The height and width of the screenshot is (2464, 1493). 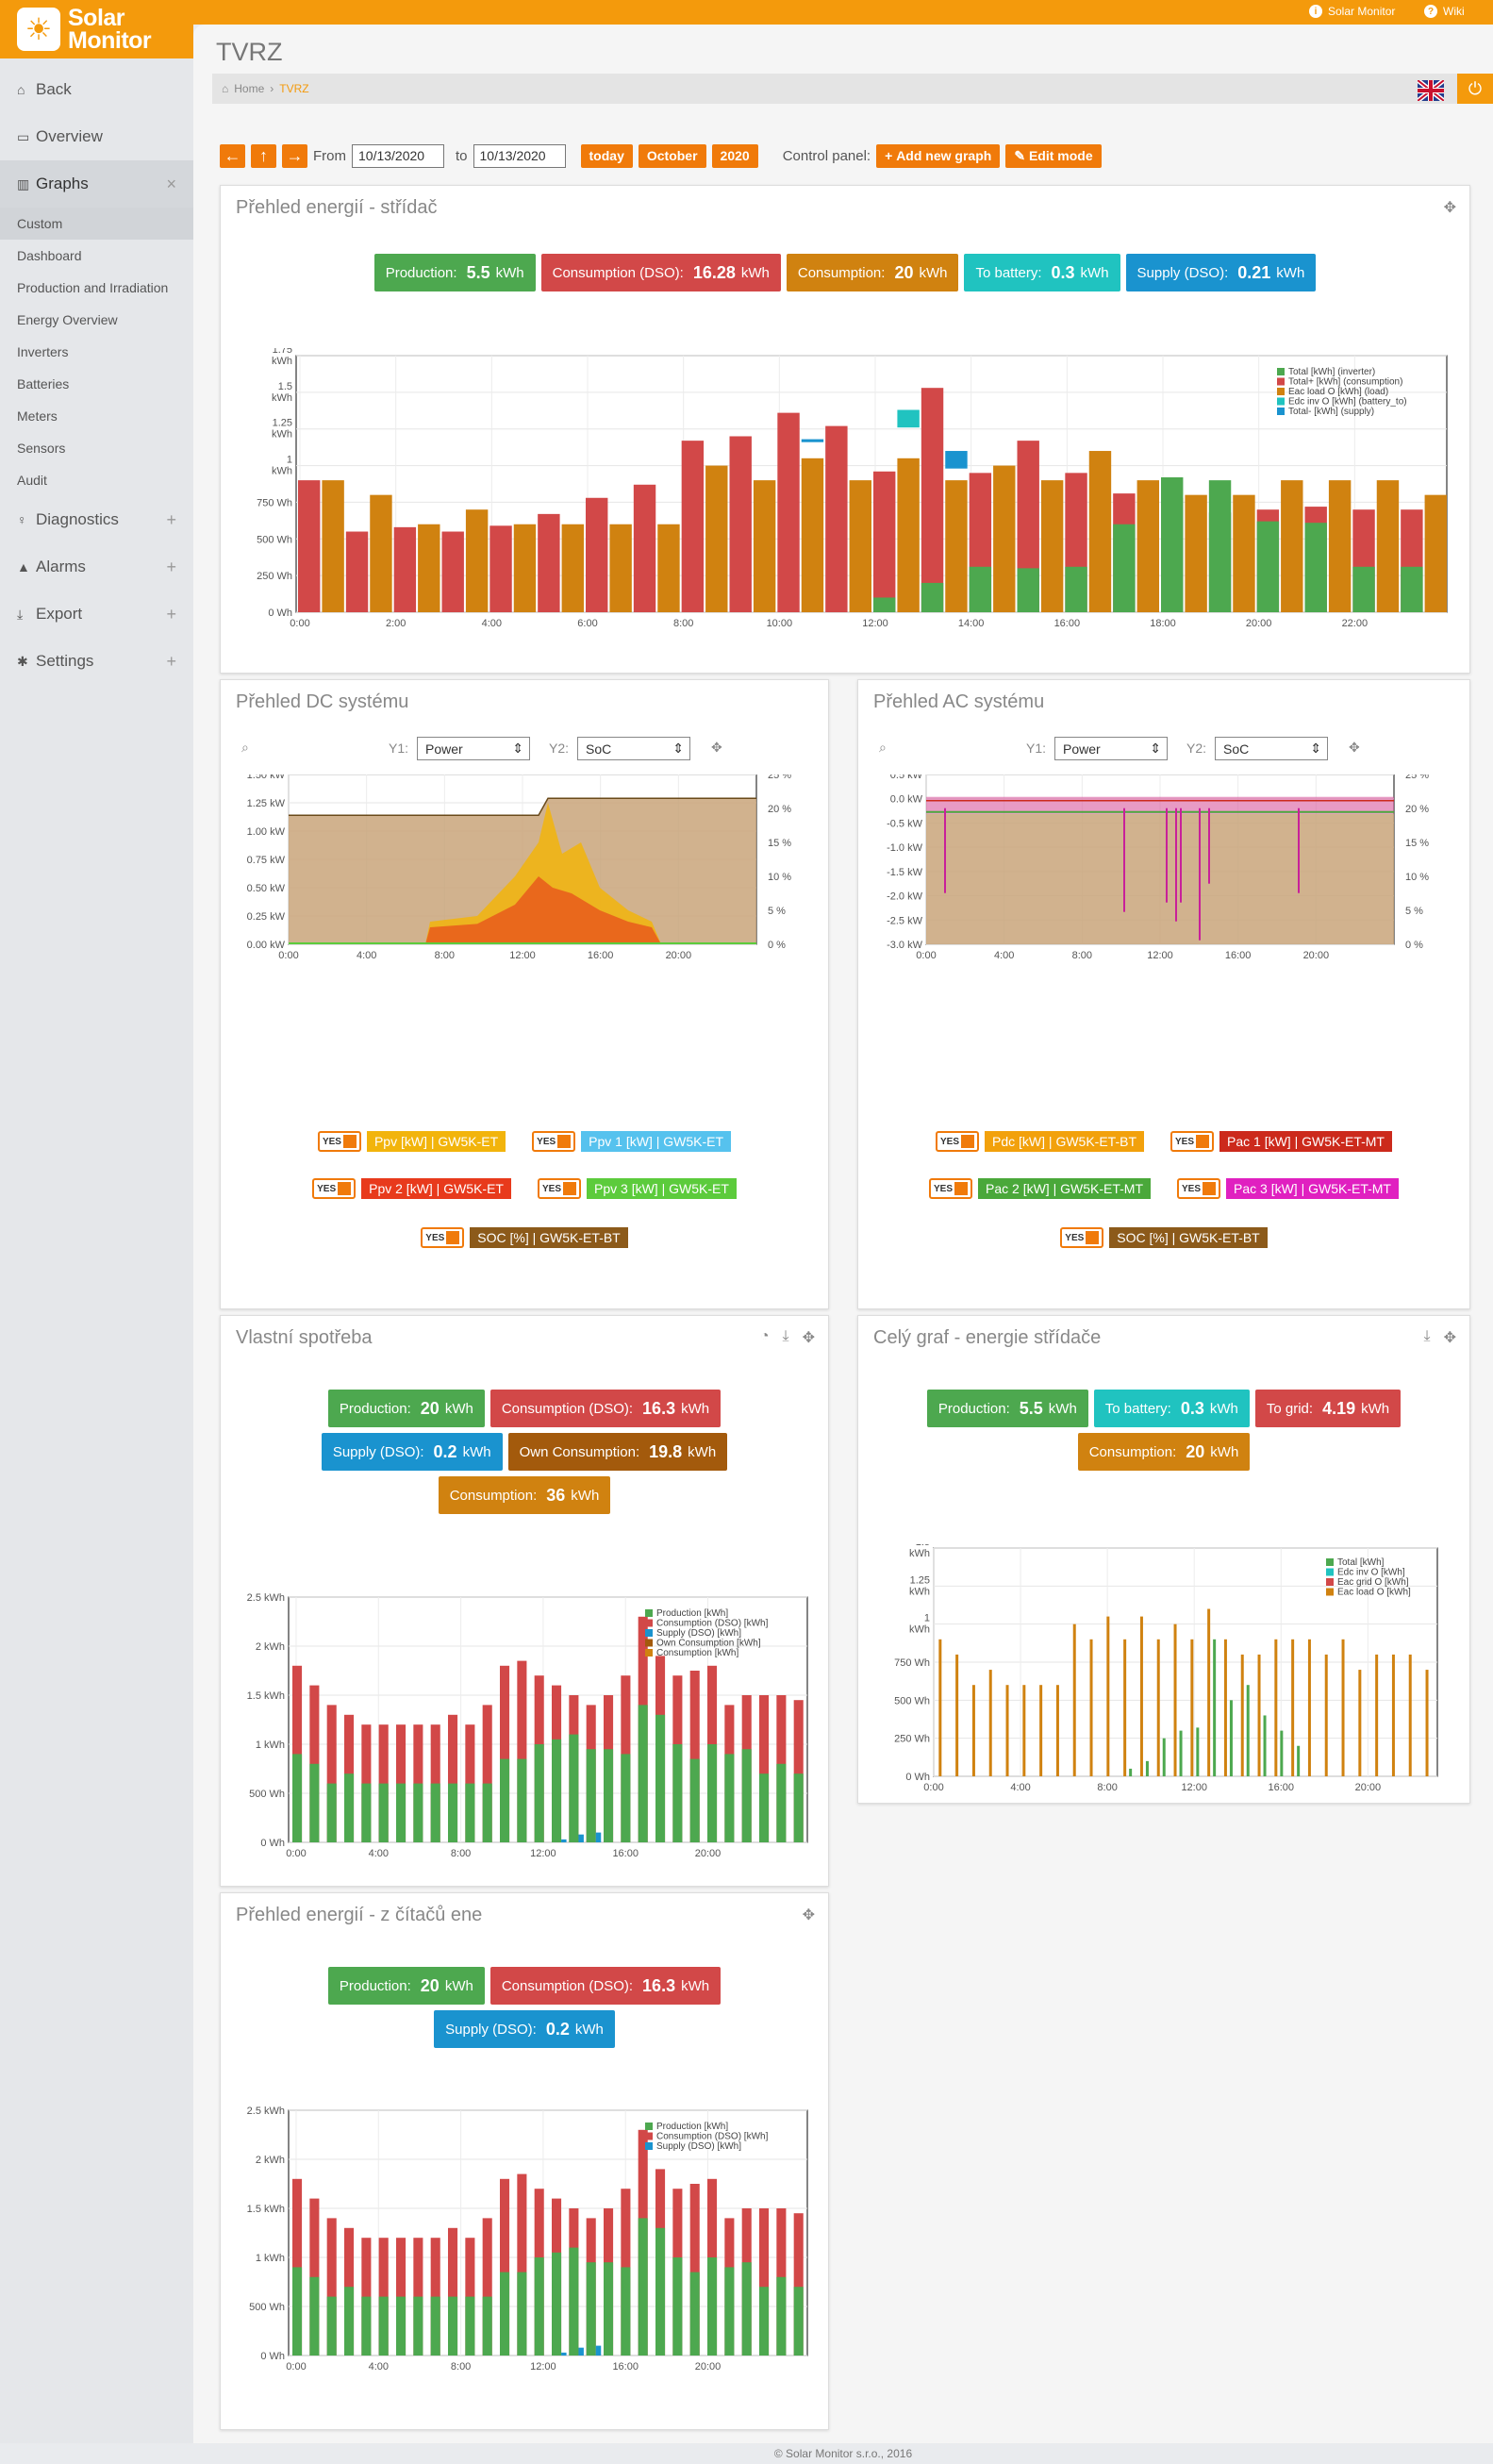 What do you see at coordinates (637, 1188) in the screenshot?
I see `legend-item: YES Ppv 3 [kW] | GW5K-ET` at bounding box center [637, 1188].